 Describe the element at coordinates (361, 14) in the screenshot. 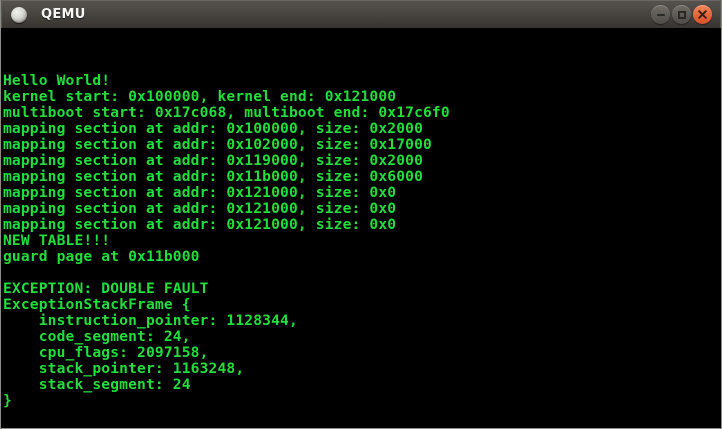

I see `window-titlebar: QEMU` at that location.